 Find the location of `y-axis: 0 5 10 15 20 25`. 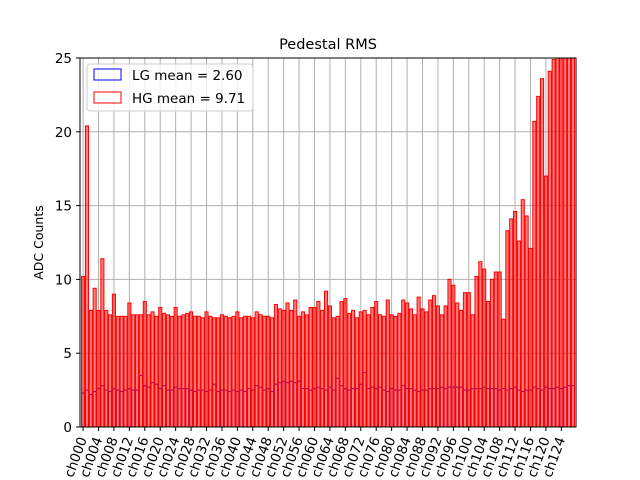

y-axis: 0 5 10 15 20 25 is located at coordinates (67, 243).